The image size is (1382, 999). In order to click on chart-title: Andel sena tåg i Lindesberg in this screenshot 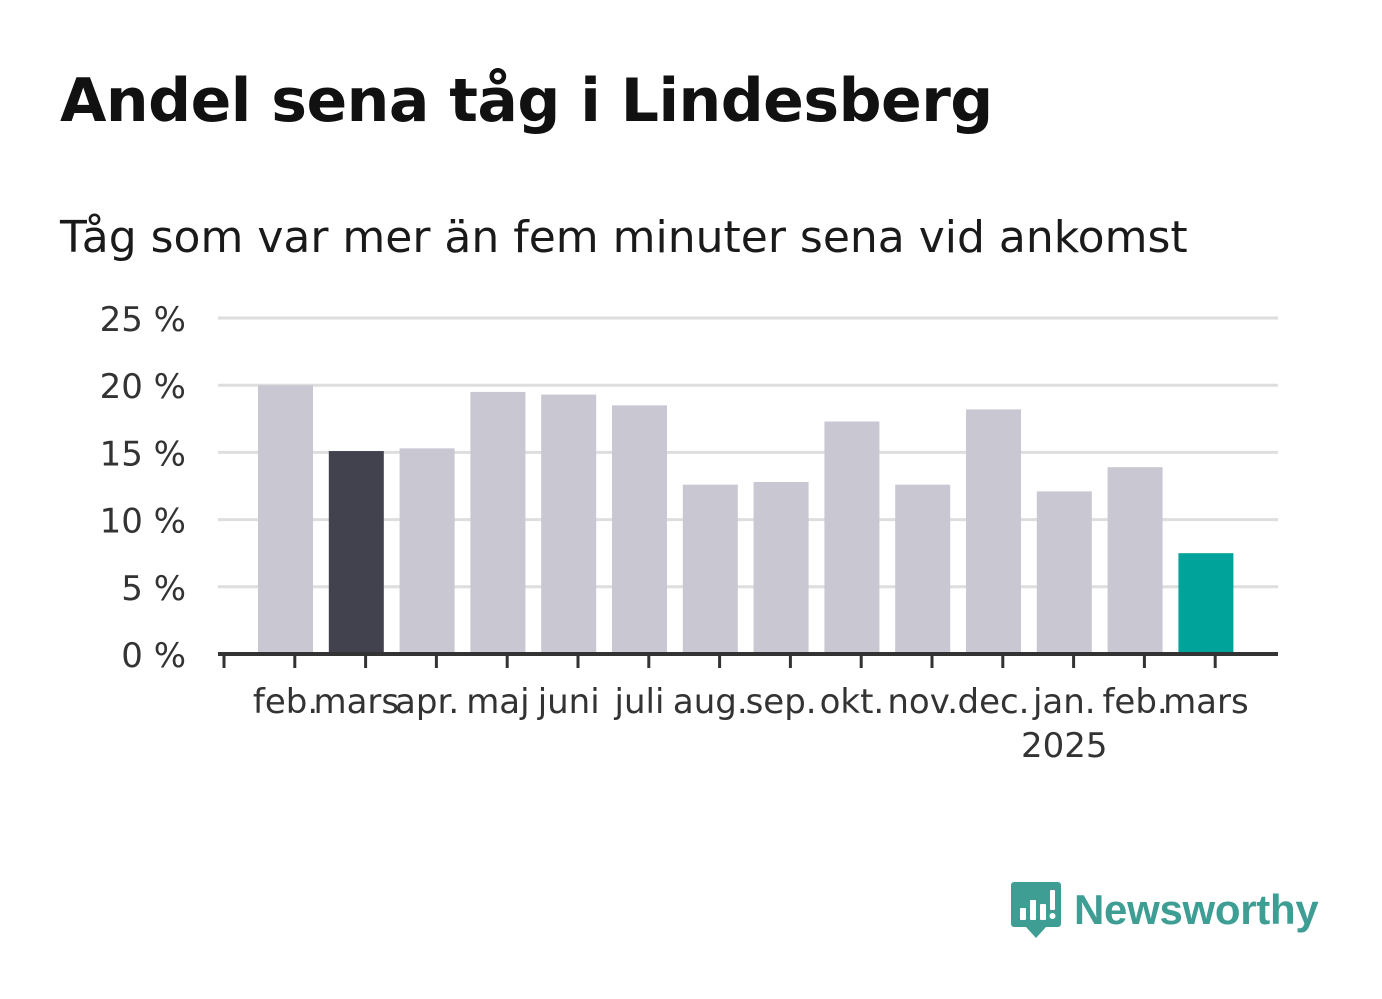, I will do `click(526, 101)`.